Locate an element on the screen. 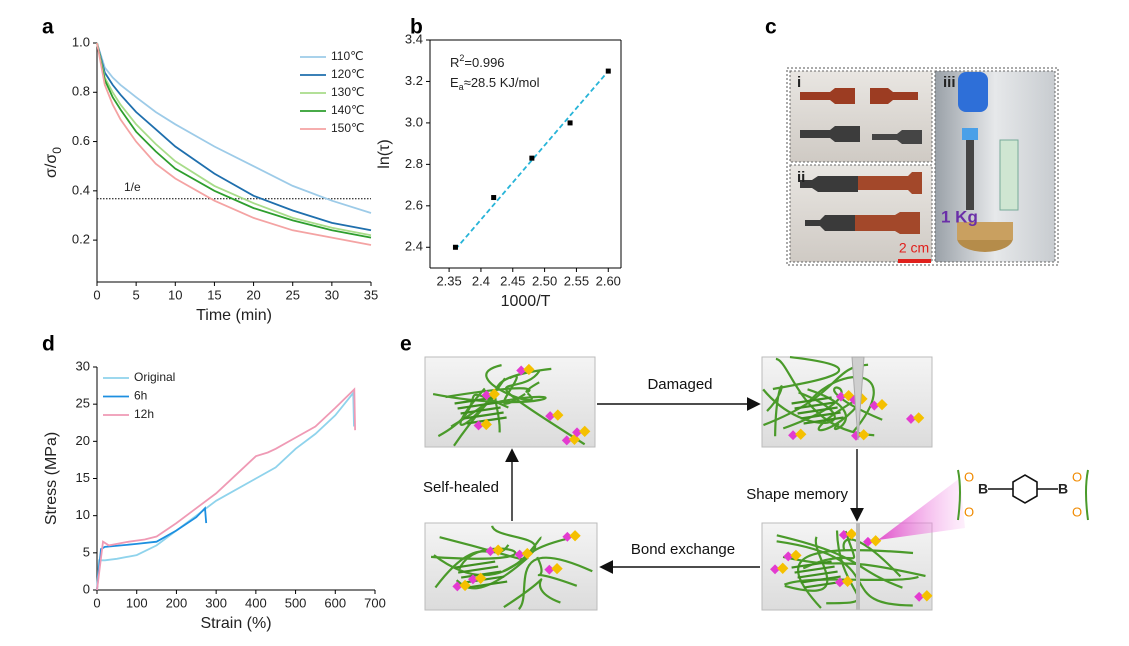  panel-label: d is located at coordinates (48, 344).